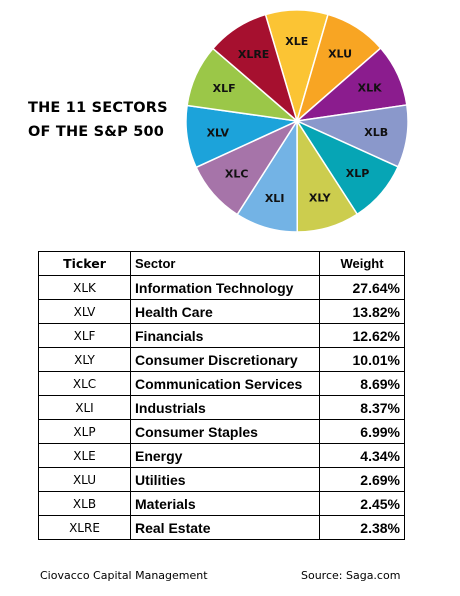 This screenshot has width=460, height=596. Describe the element at coordinates (225, 527) in the screenshot. I see `sector-cell: Real Estate` at that location.